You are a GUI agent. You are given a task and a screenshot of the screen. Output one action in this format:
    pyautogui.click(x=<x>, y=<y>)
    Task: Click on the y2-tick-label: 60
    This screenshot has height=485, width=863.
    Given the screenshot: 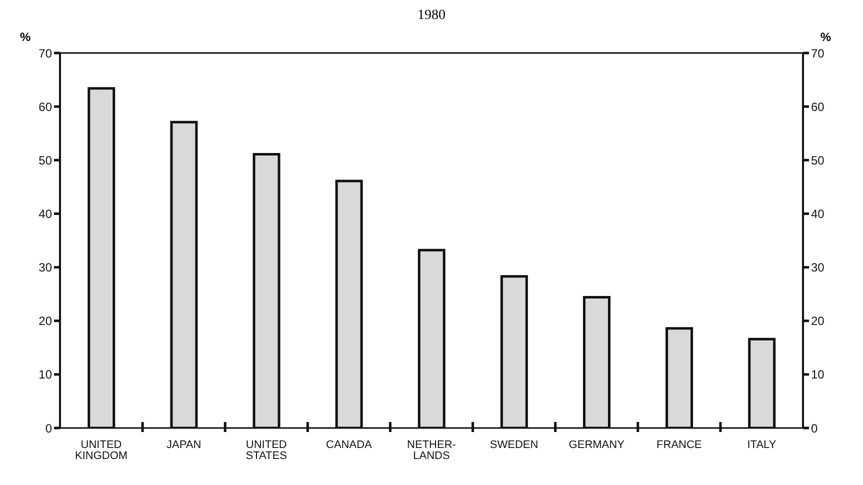 What is the action you would take?
    pyautogui.click(x=818, y=107)
    